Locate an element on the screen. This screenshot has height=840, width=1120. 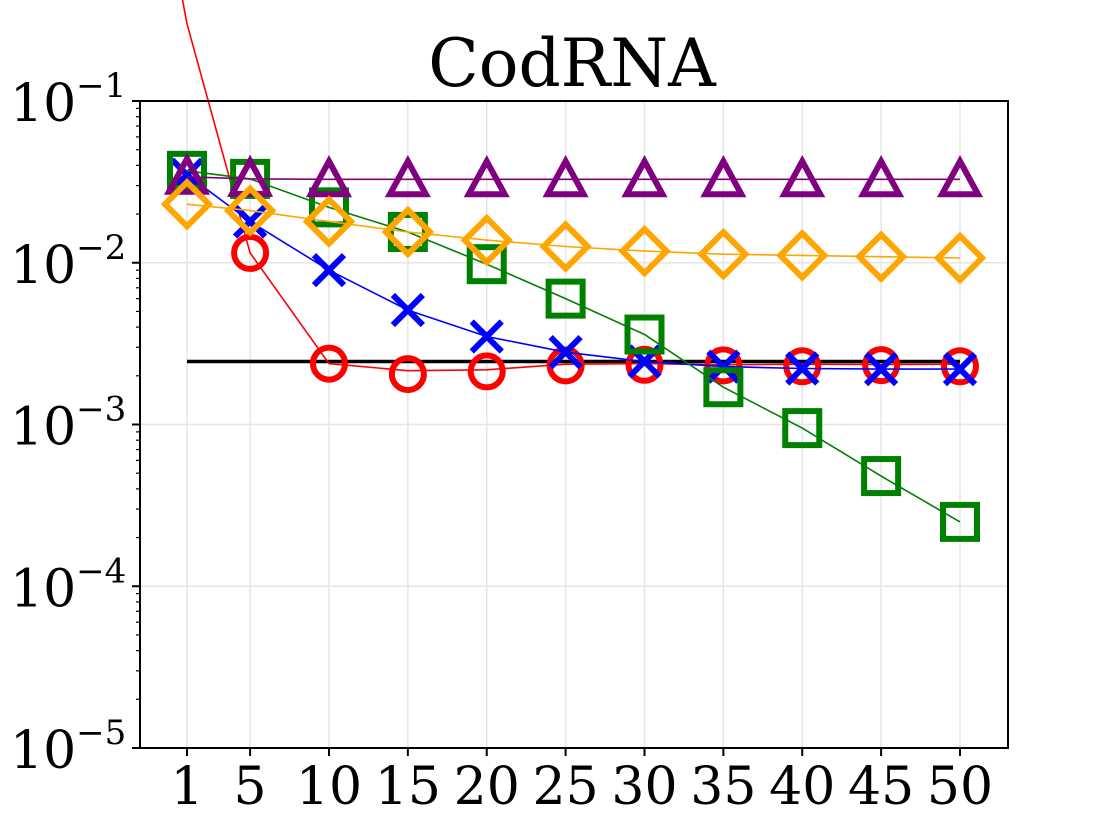
chart-title: CodRNA is located at coordinates (572, 63).